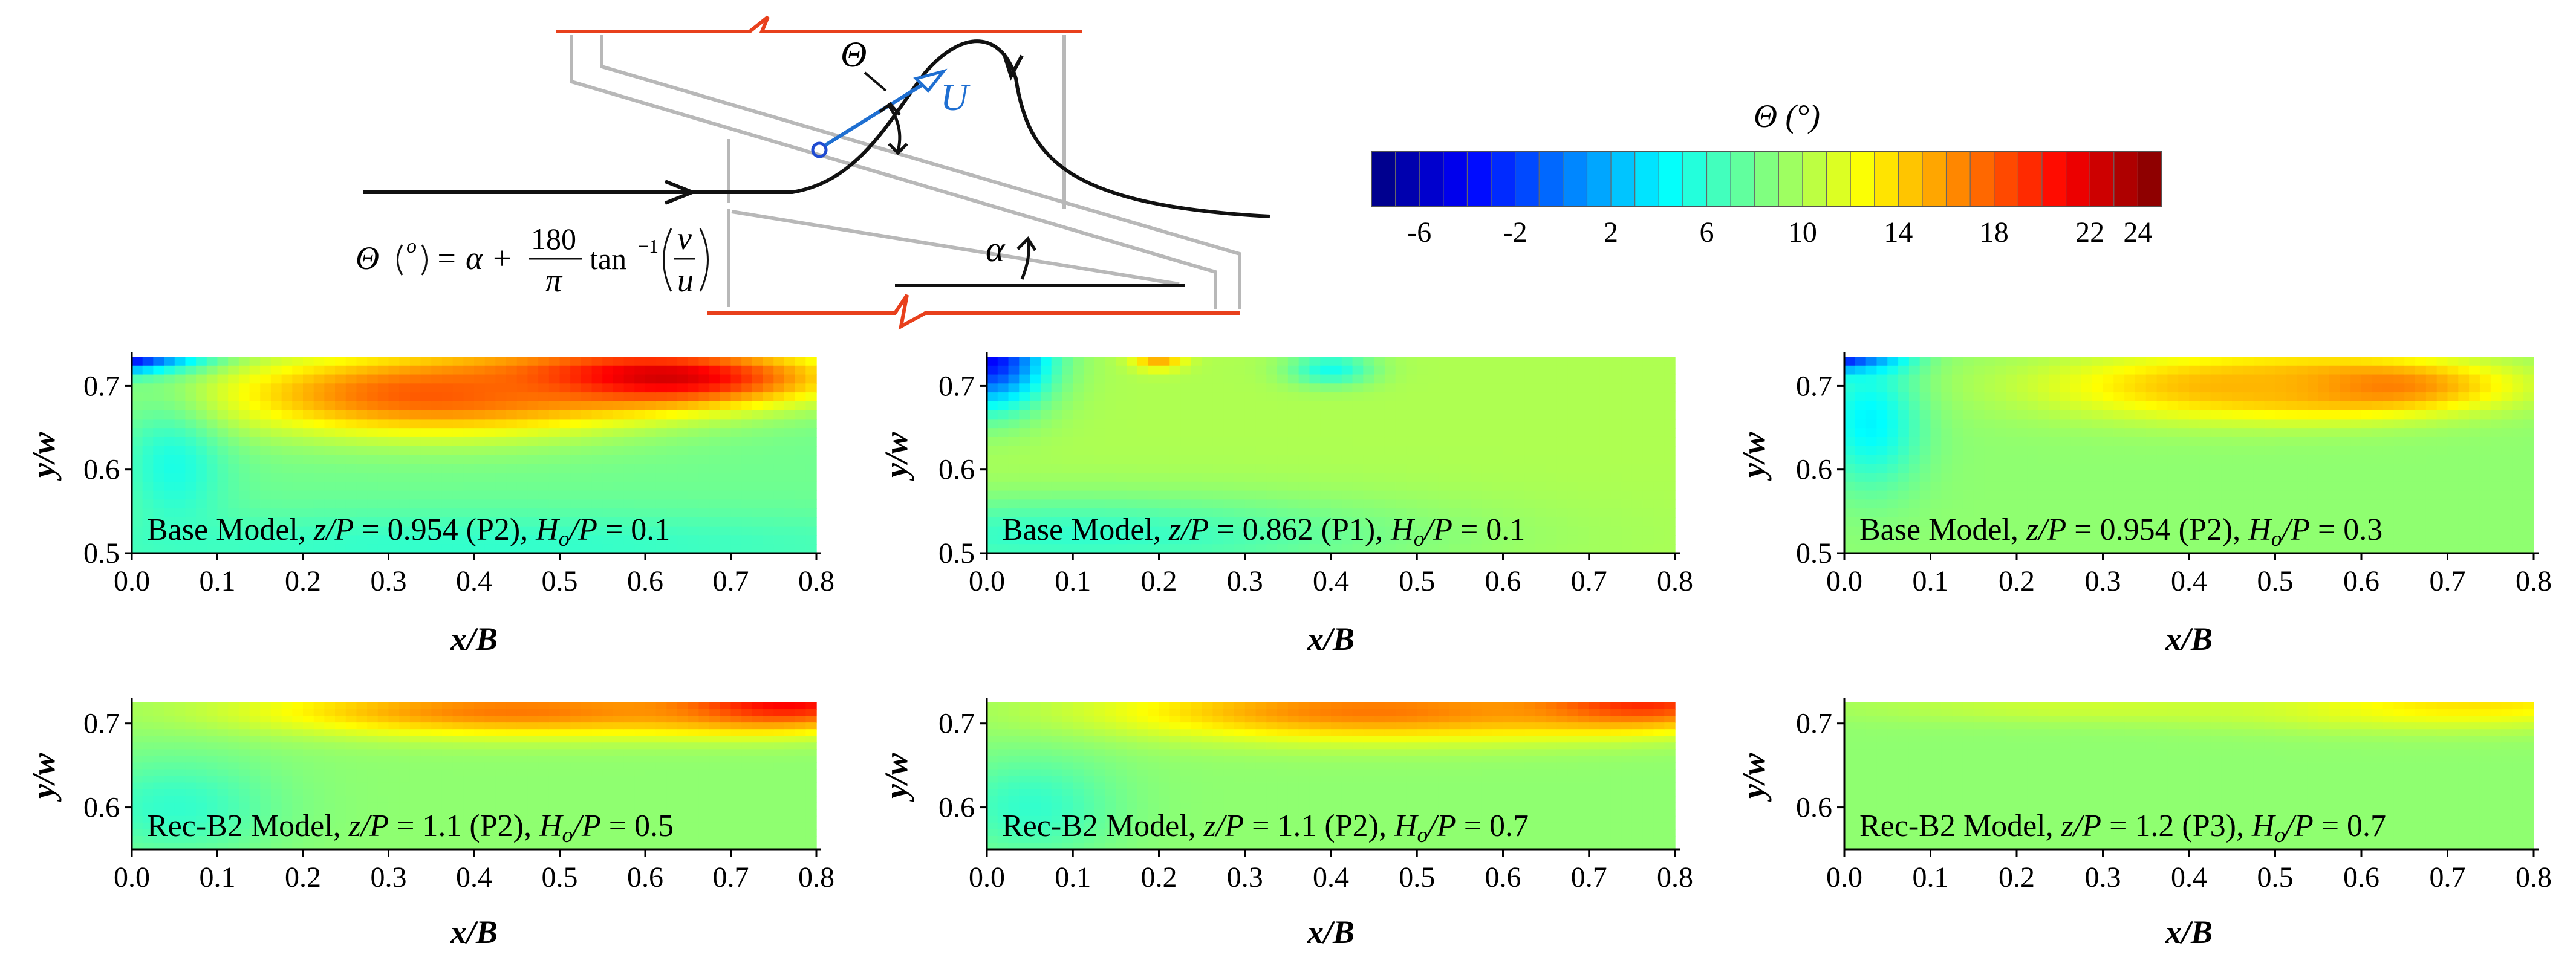  Describe the element at coordinates (819, 149) in the screenshot. I see `velocity-origin` at that location.